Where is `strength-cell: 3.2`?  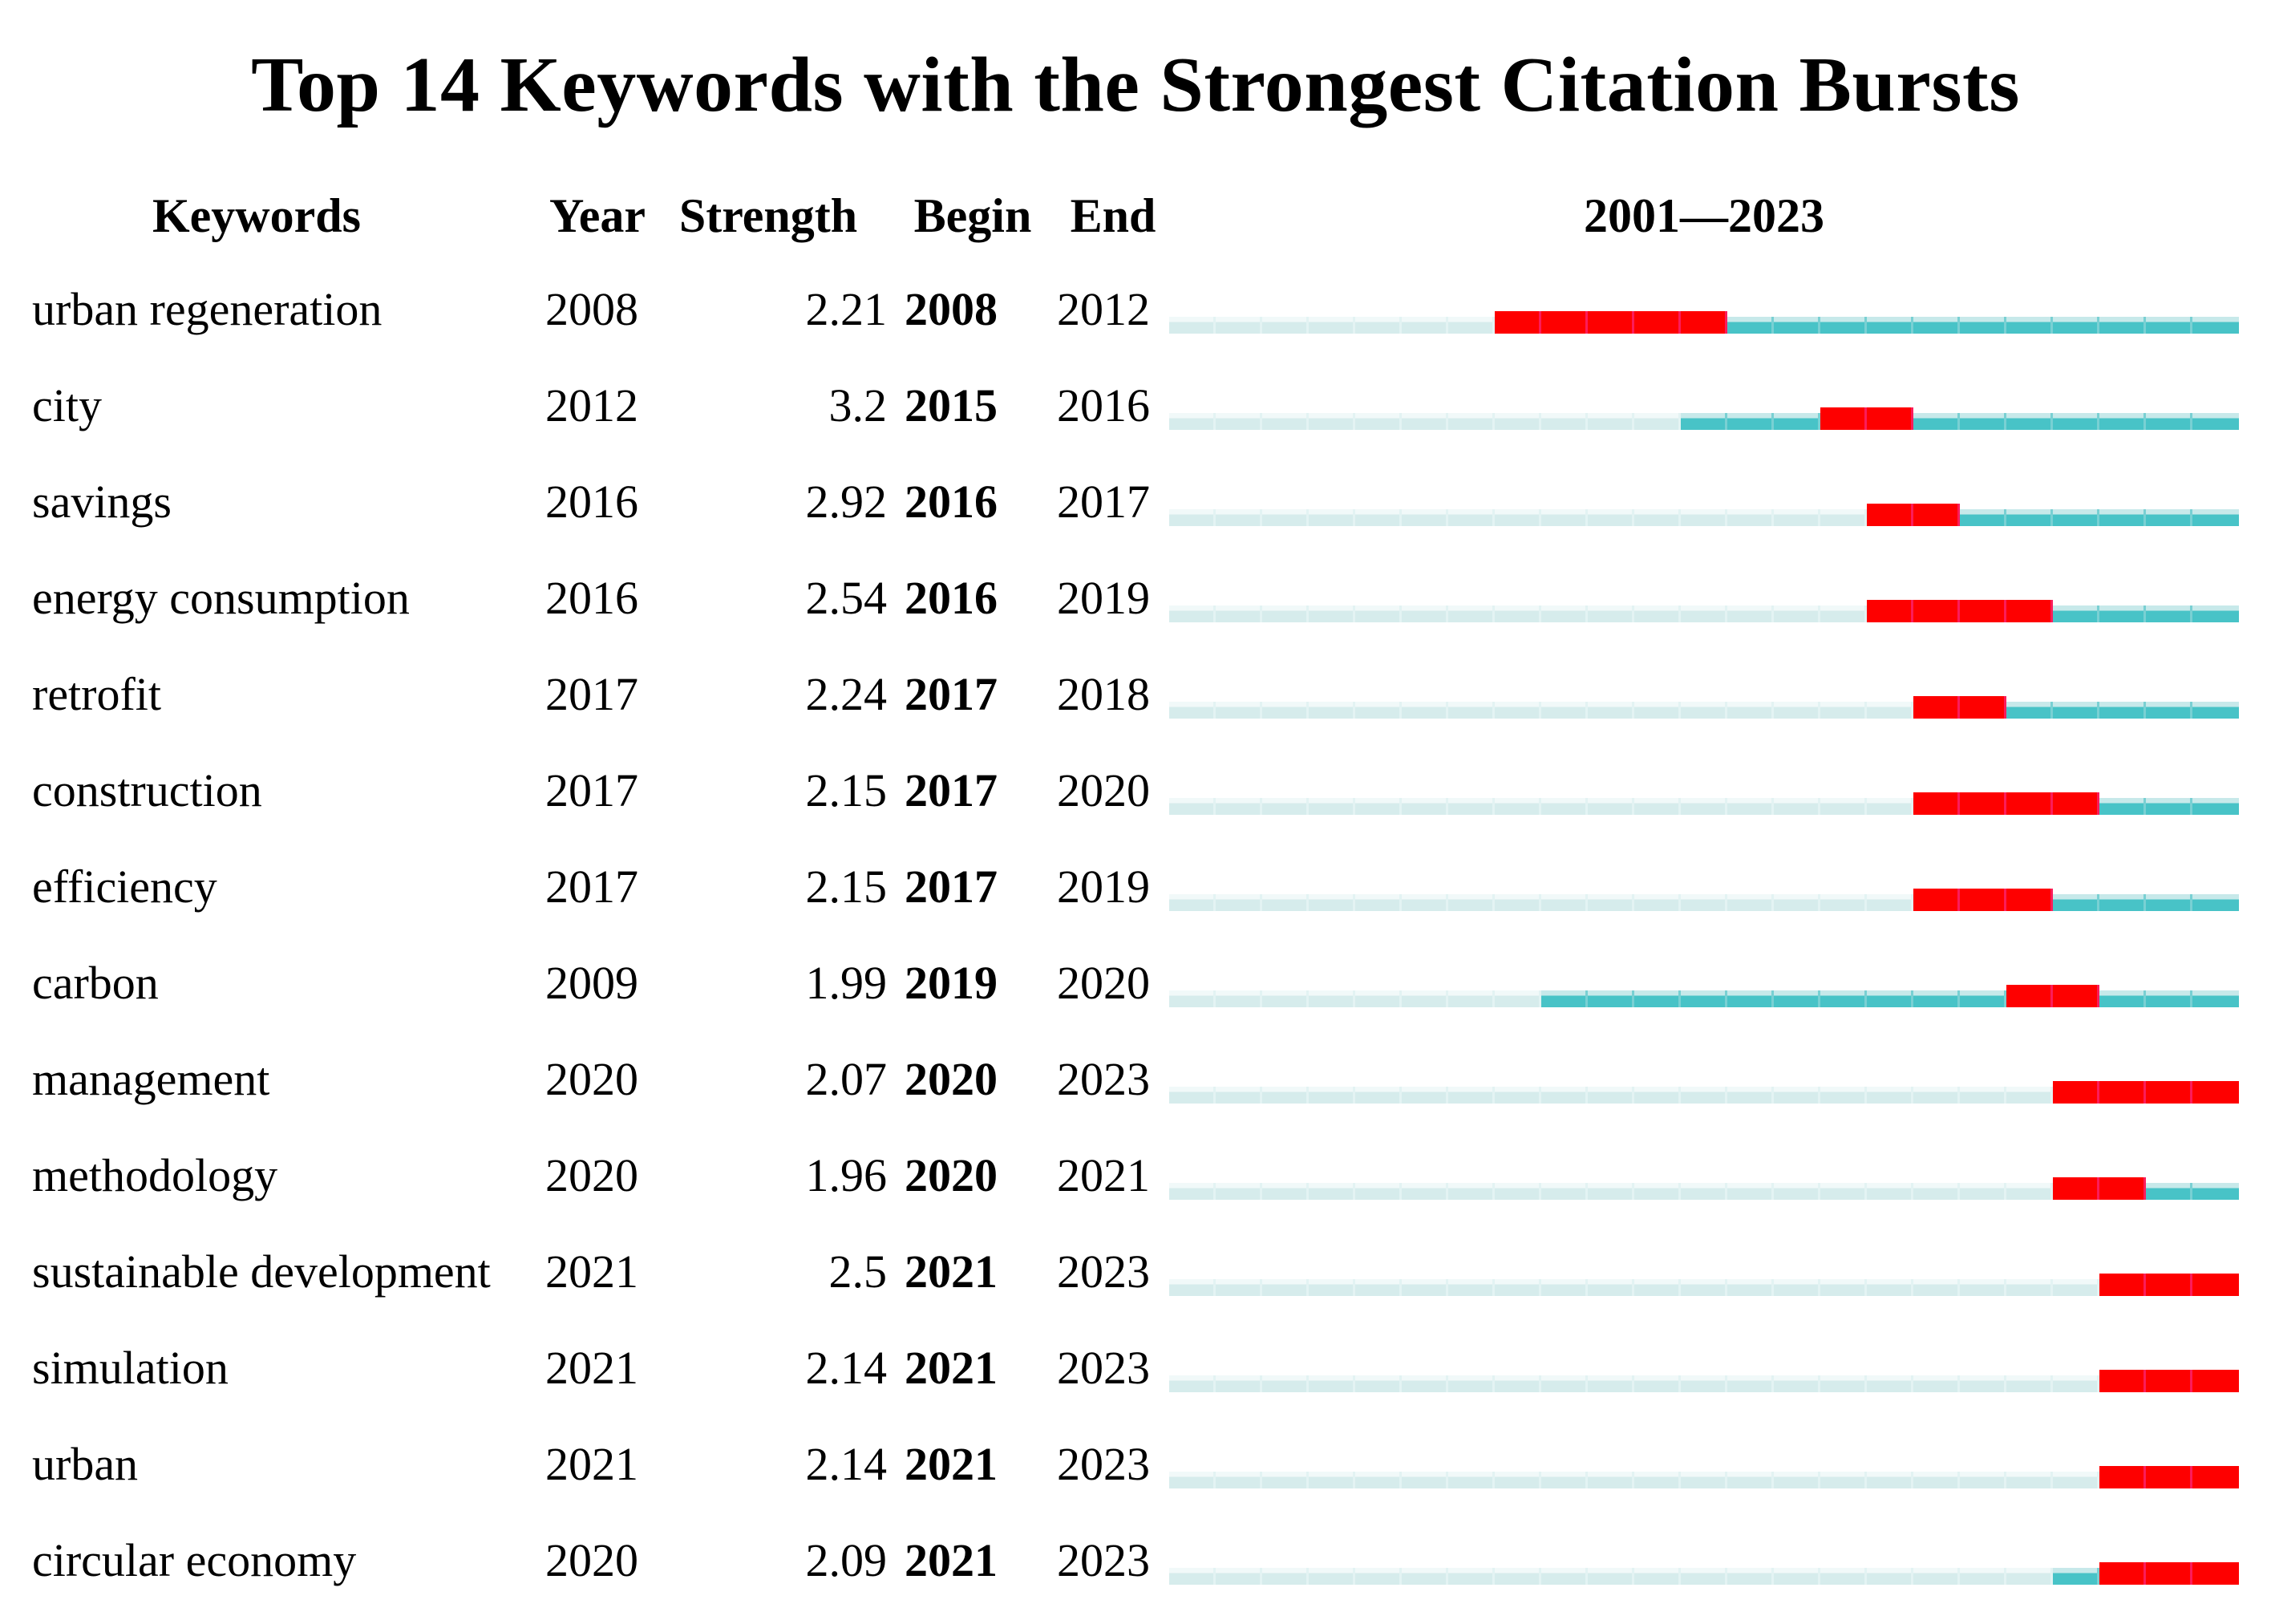
strength-cell: 3.2 is located at coordinates (858, 405).